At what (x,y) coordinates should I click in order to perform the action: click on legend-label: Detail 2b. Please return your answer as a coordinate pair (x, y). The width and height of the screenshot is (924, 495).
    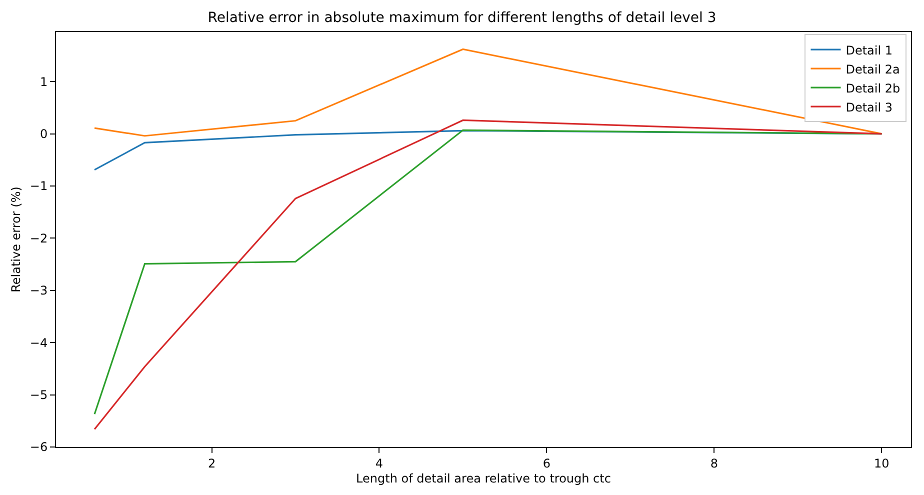
    Looking at the image, I should click on (873, 88).